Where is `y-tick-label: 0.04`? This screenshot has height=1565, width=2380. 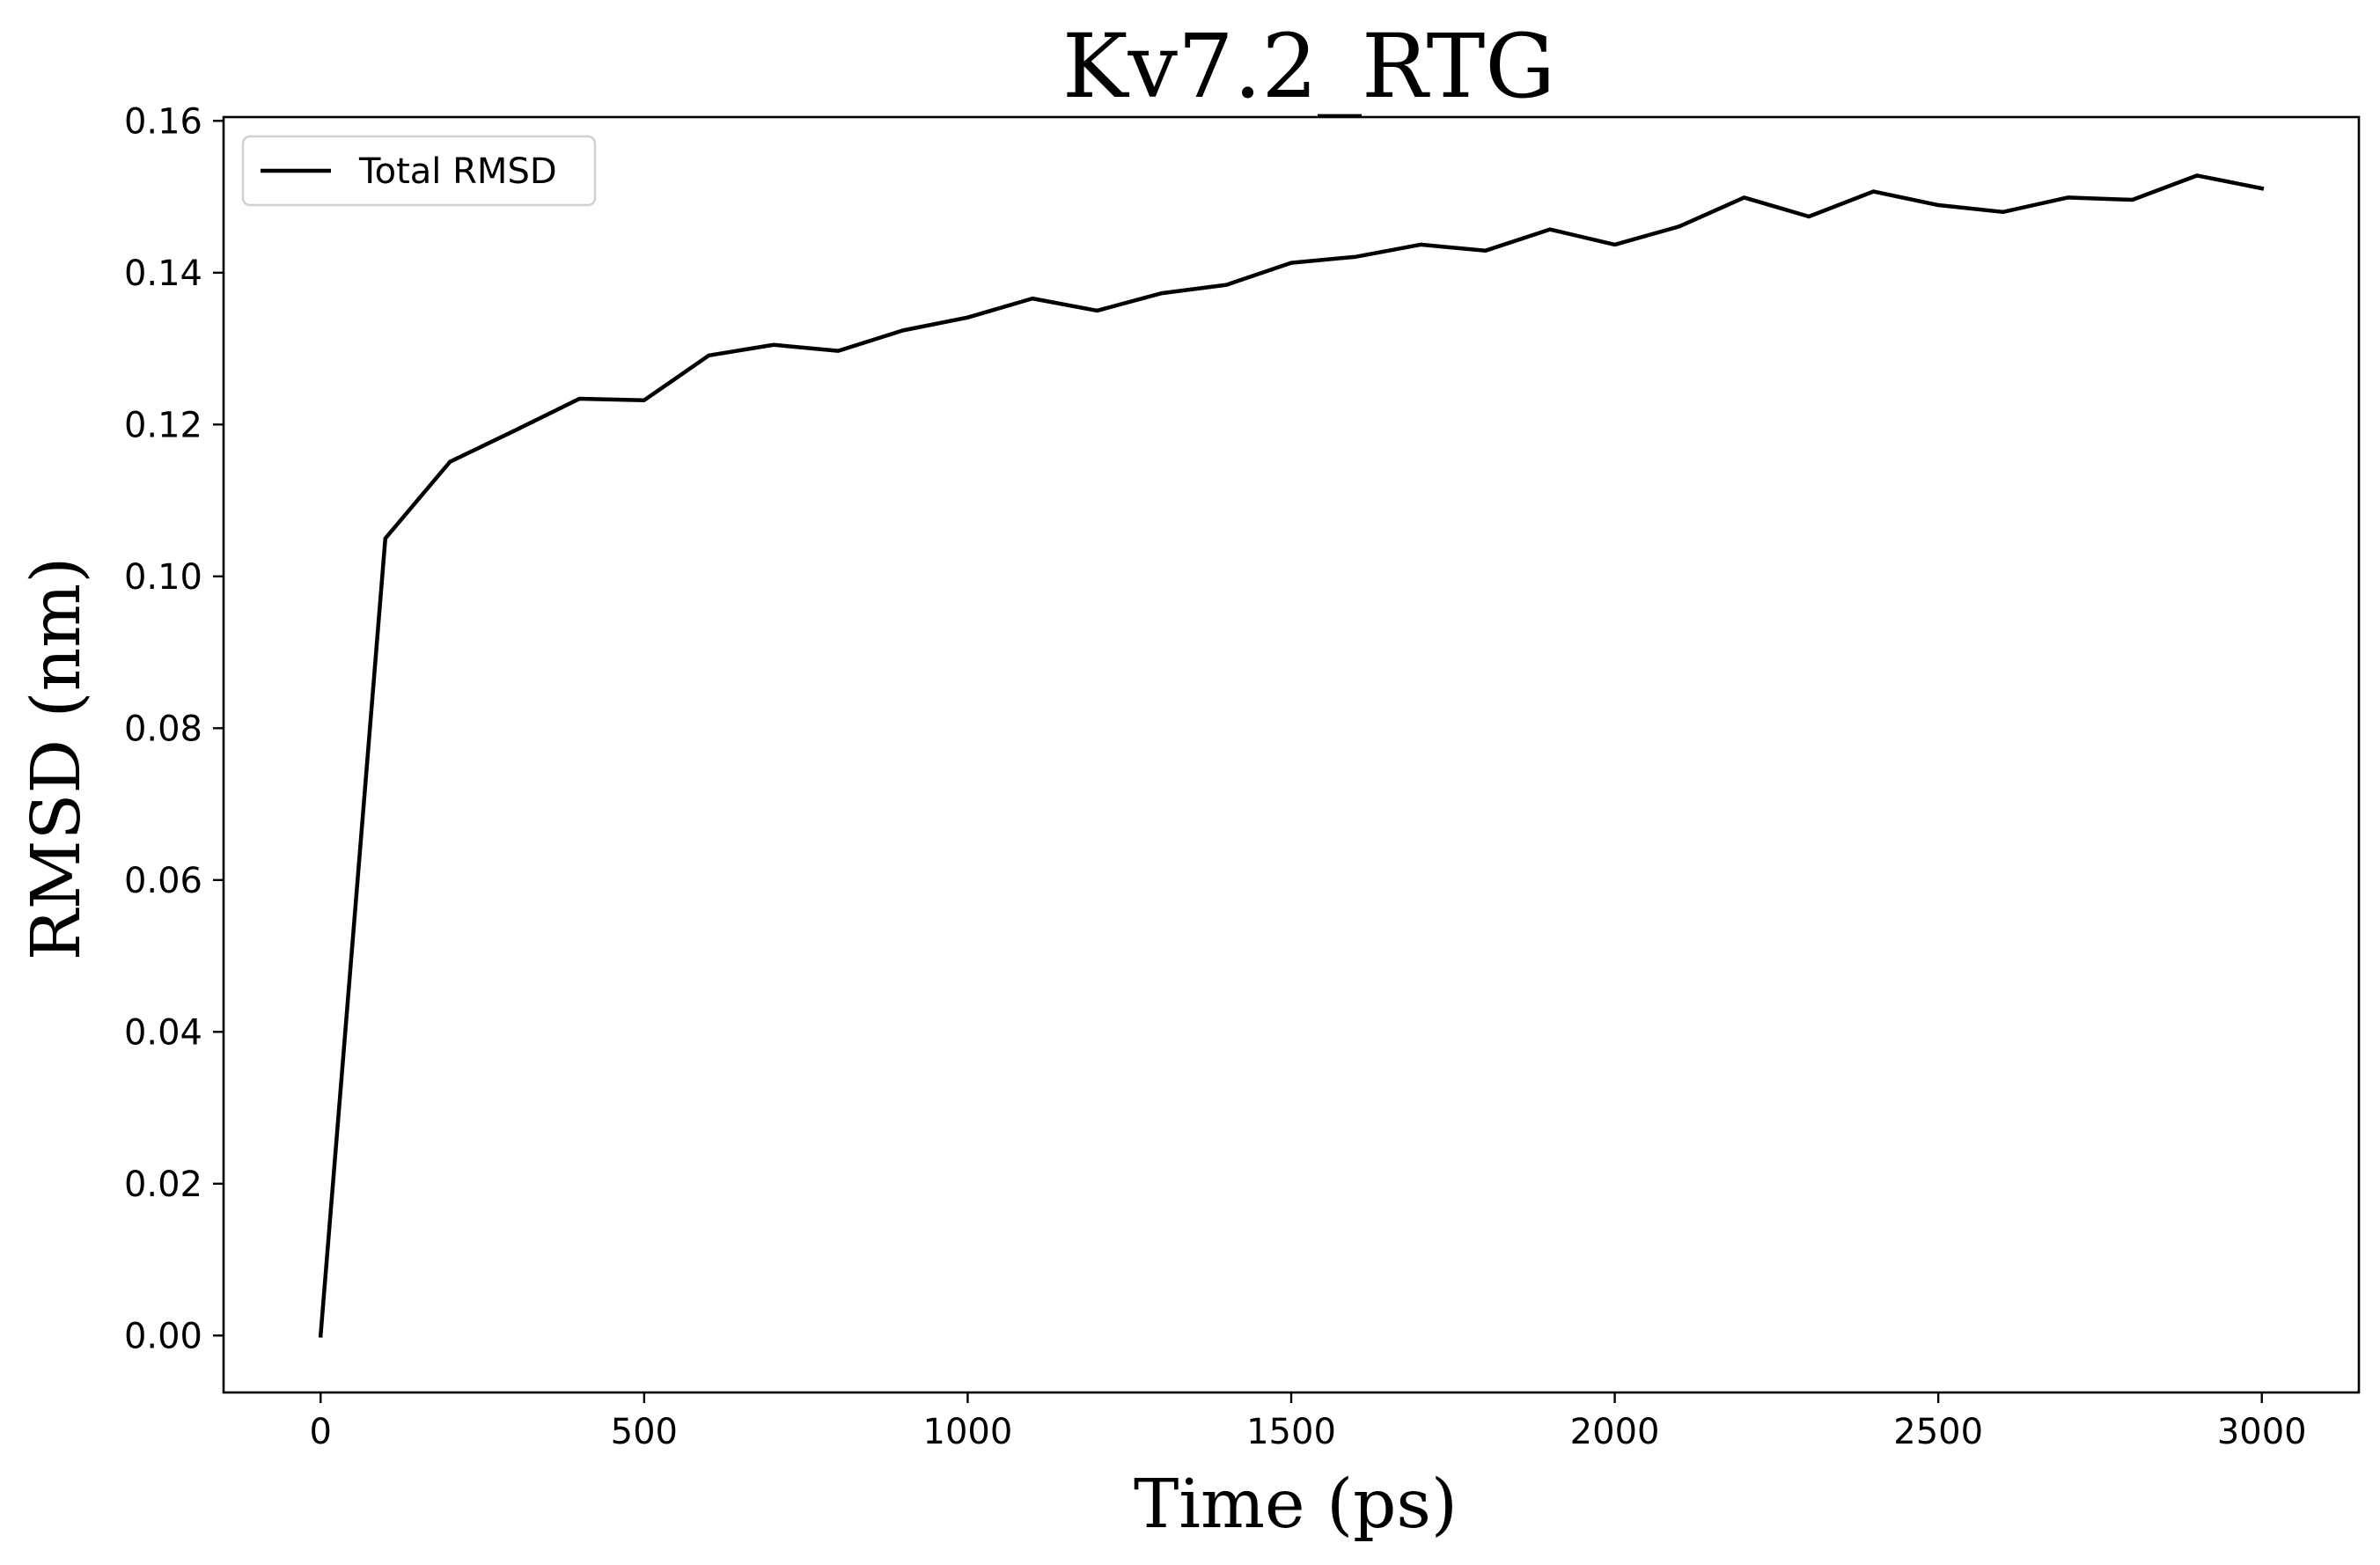
y-tick-label: 0.04 is located at coordinates (163, 1032).